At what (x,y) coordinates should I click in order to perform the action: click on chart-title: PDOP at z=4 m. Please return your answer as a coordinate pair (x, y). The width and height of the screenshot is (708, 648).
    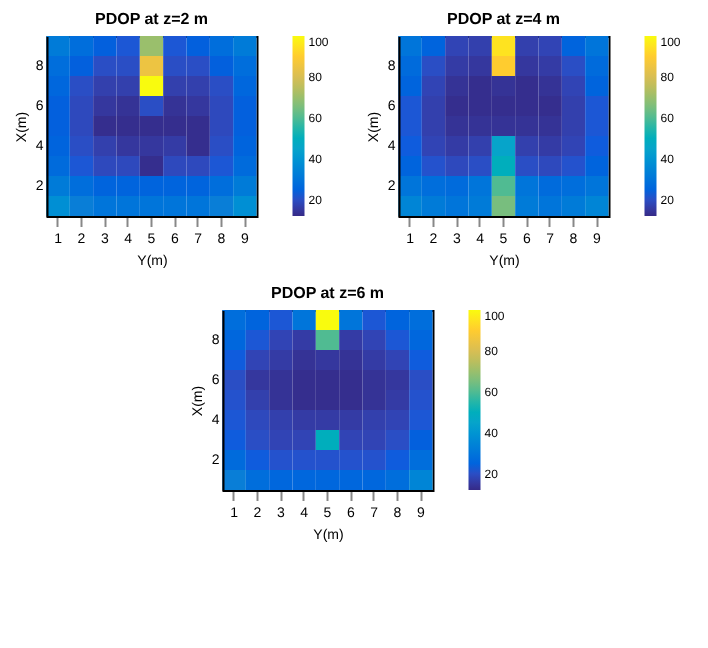
    Looking at the image, I should click on (503, 19).